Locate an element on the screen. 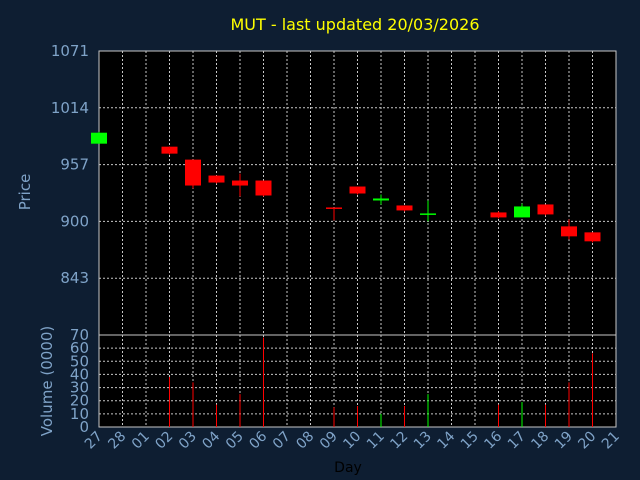 The image size is (640, 480). x-tick-label: 15 is located at coordinates (470, 441).